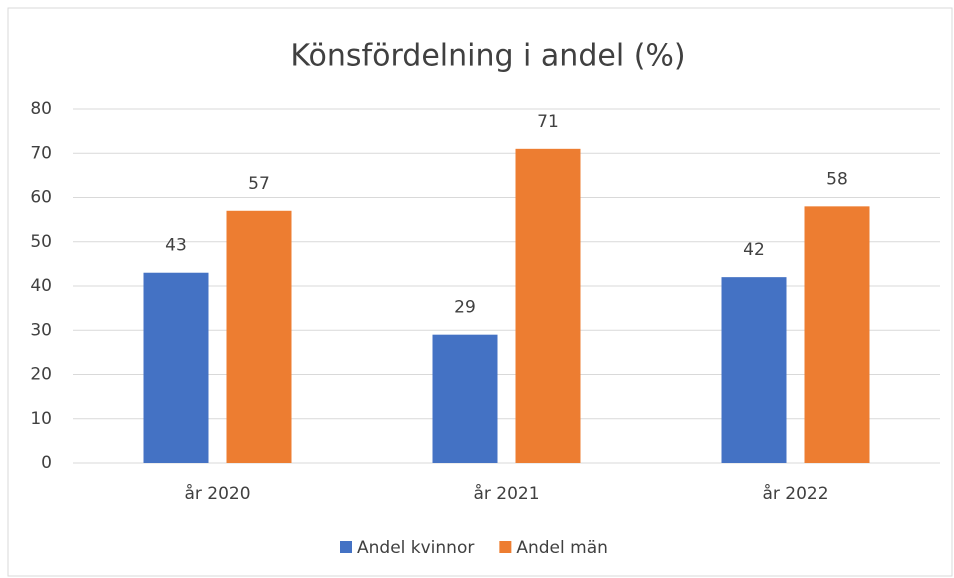 Image resolution: width=954 pixels, height=578 pixels. What do you see at coordinates (487, 56) in the screenshot?
I see `chart-title: Könsfördelning i andel (%)` at bounding box center [487, 56].